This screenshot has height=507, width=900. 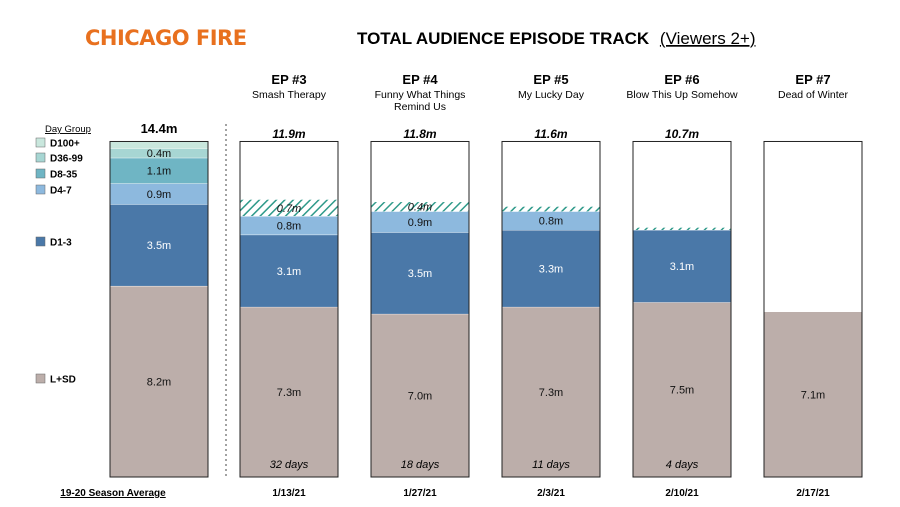 I want to click on show-logo: CHICAGO FIRE, so click(x=166, y=38).